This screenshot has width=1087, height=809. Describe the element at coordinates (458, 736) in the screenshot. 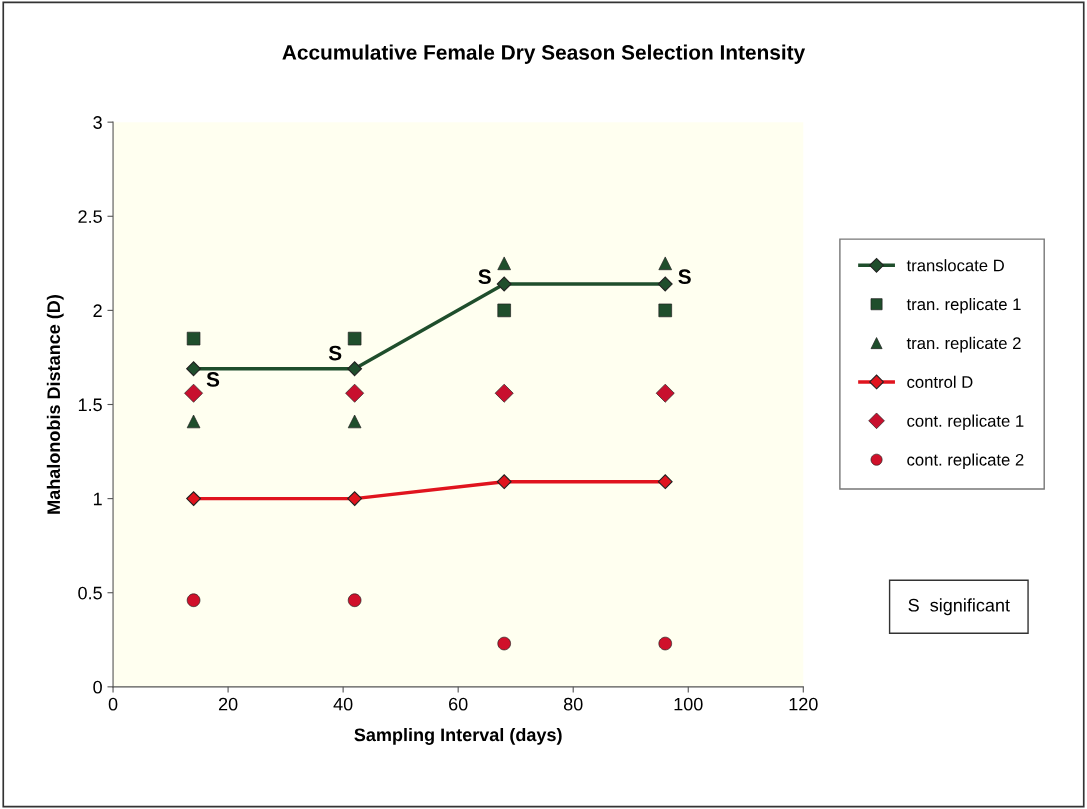

I see `x-axis-title: Sampling Interval (days)` at that location.